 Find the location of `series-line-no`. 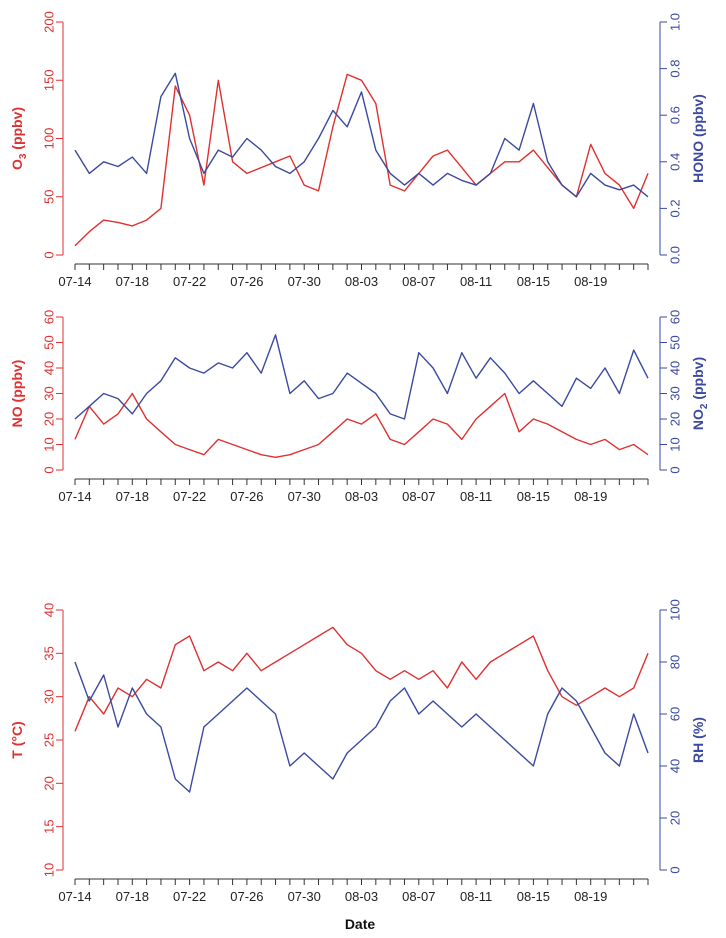

series-line-no is located at coordinates (361, 425).